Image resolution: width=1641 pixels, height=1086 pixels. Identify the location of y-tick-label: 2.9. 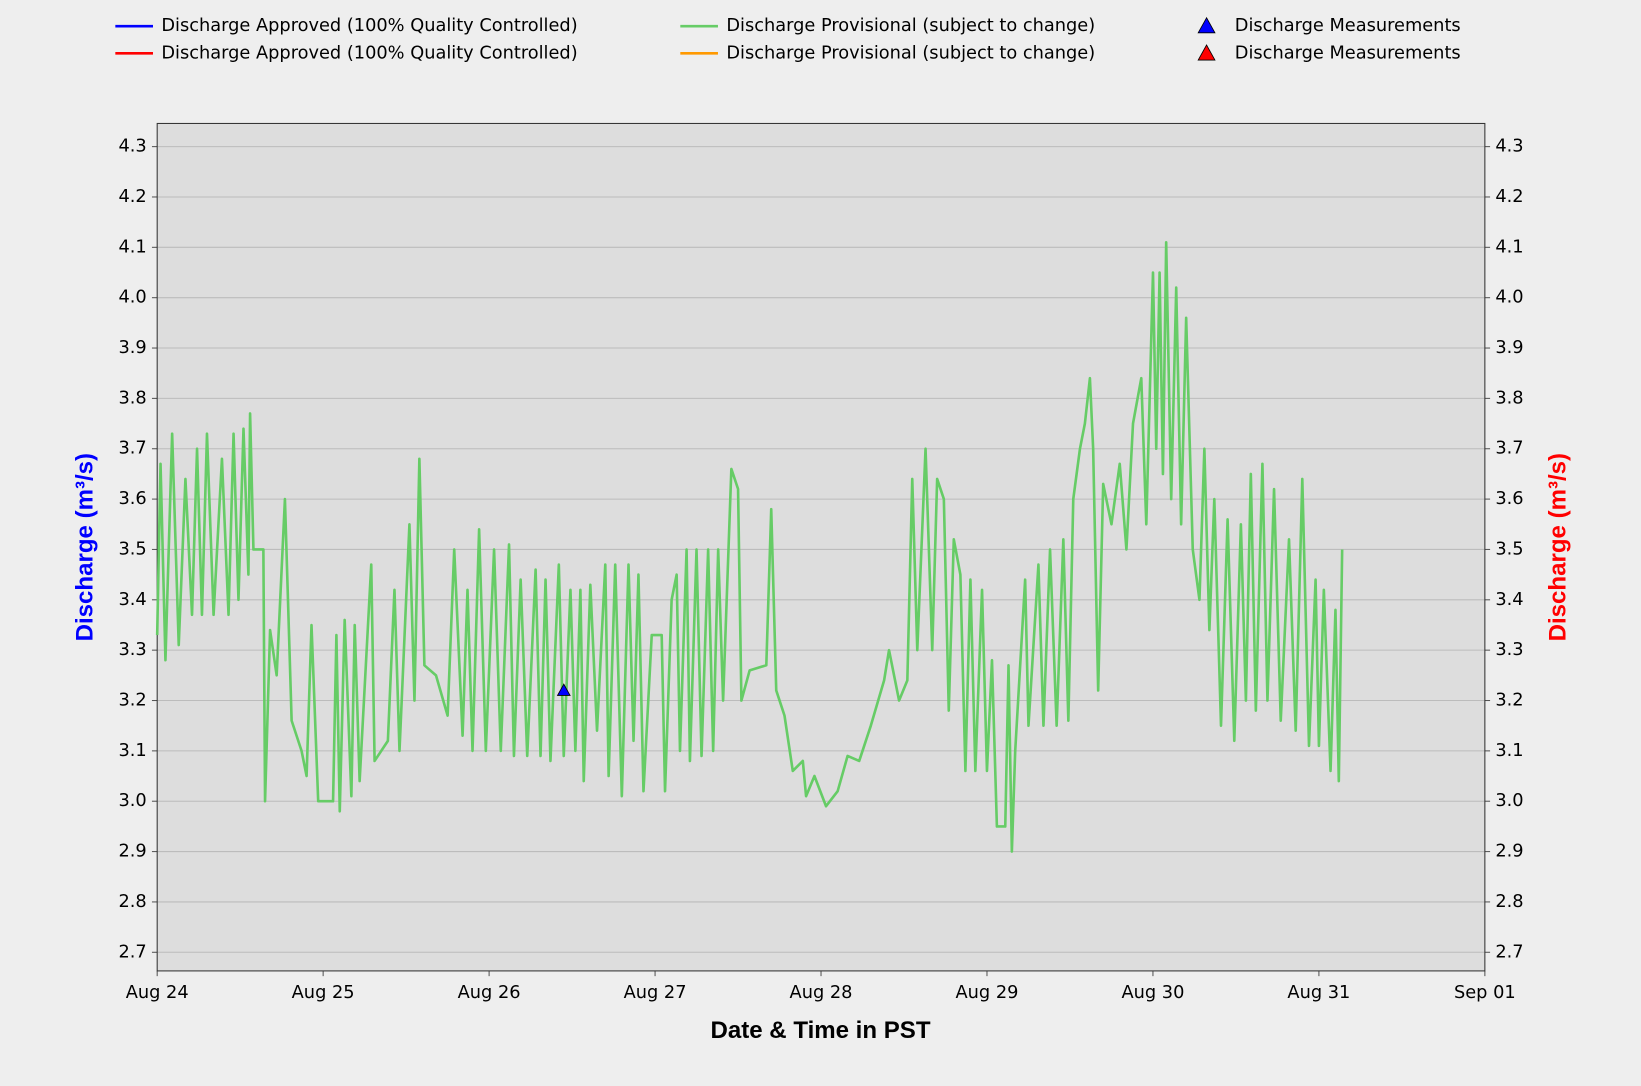
(132, 851).